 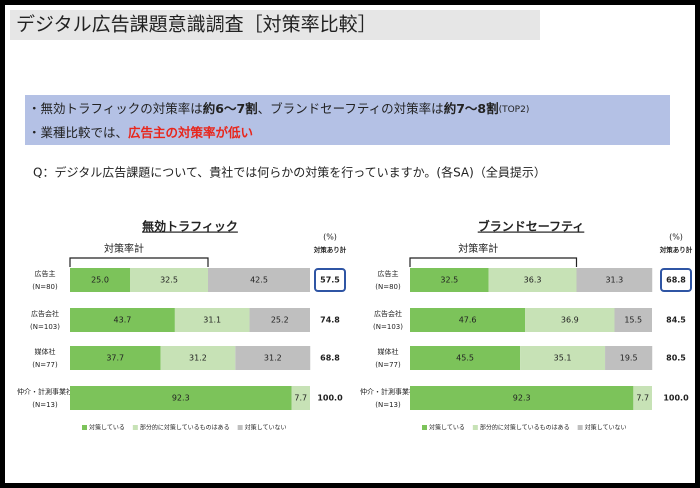 I want to click on bar-label: 36.9, so click(x=570, y=320).